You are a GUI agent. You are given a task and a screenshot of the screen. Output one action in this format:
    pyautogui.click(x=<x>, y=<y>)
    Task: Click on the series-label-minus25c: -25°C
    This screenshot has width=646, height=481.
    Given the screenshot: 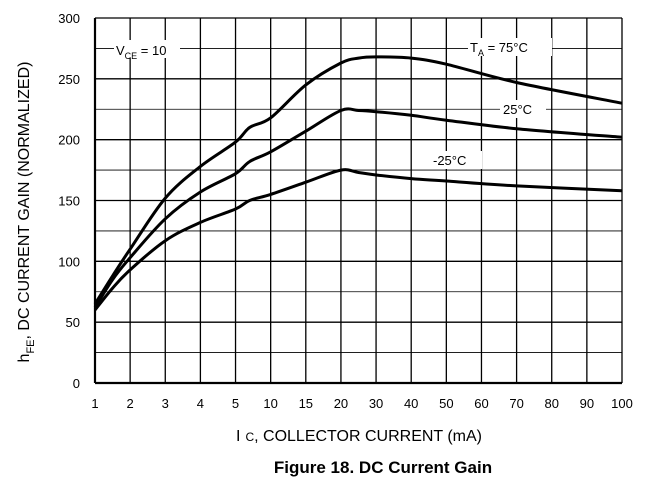 What is the action you would take?
    pyautogui.click(x=449, y=160)
    